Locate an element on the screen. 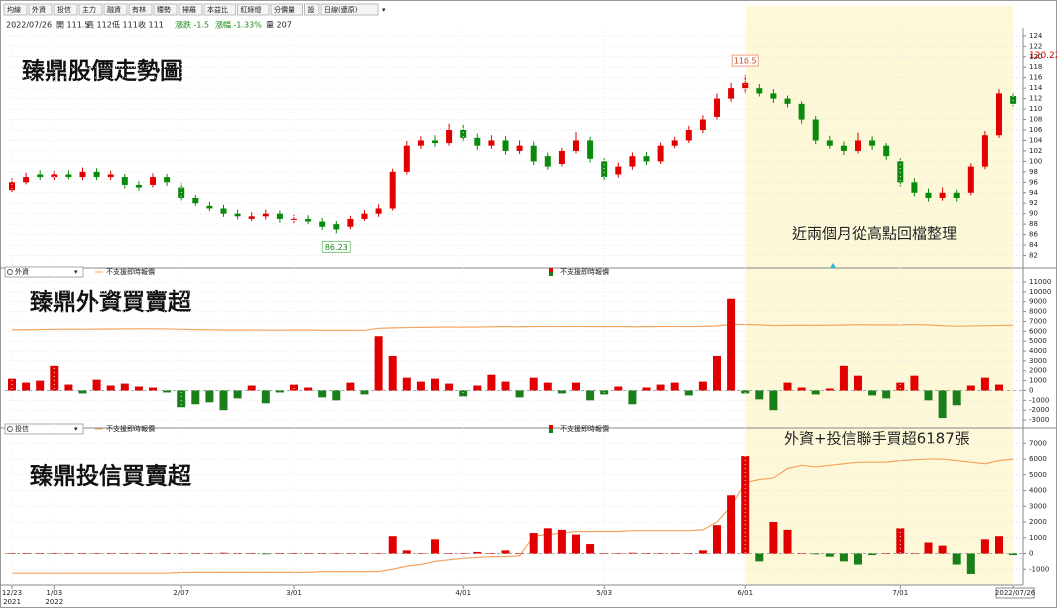 The height and width of the screenshot is (608, 1057). y-tick-label: -2000 is located at coordinates (1039, 410).